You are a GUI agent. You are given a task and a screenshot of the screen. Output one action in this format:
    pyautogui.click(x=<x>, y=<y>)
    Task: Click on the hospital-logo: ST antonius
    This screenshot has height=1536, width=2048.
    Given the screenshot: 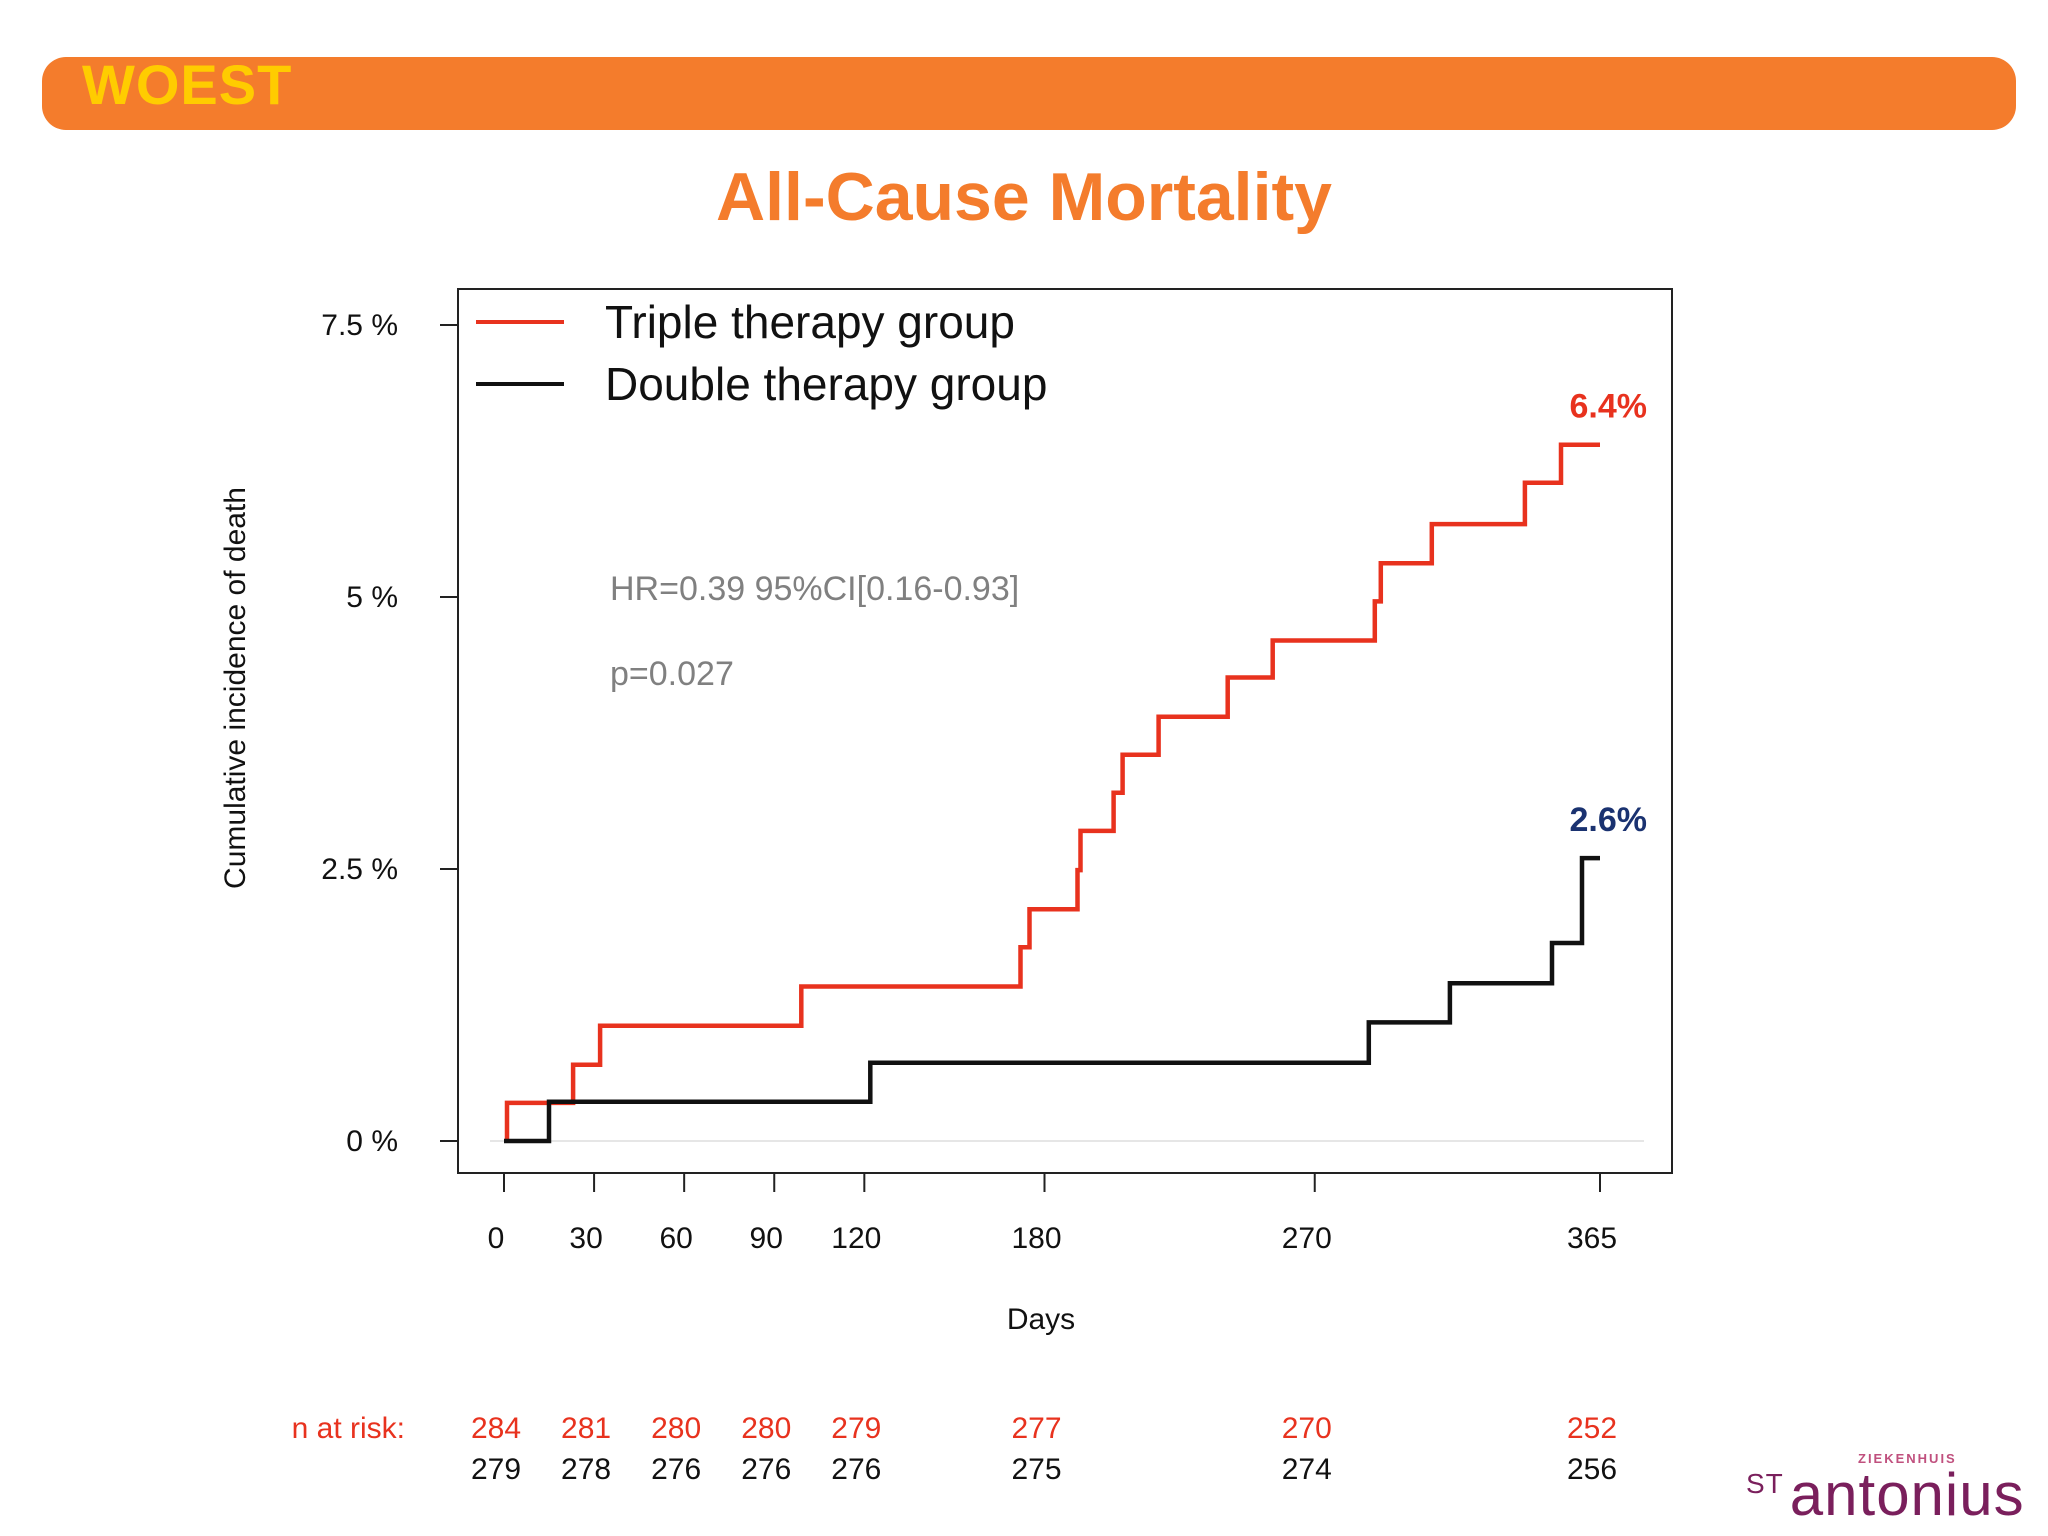 What is the action you would take?
    pyautogui.click(x=1885, y=1494)
    